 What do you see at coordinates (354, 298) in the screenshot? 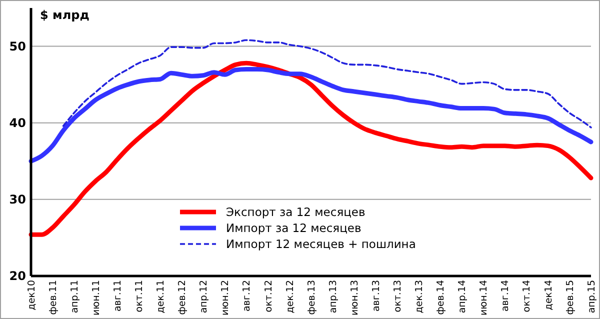
I see `x-tick-label: июн.13` at bounding box center [354, 298].